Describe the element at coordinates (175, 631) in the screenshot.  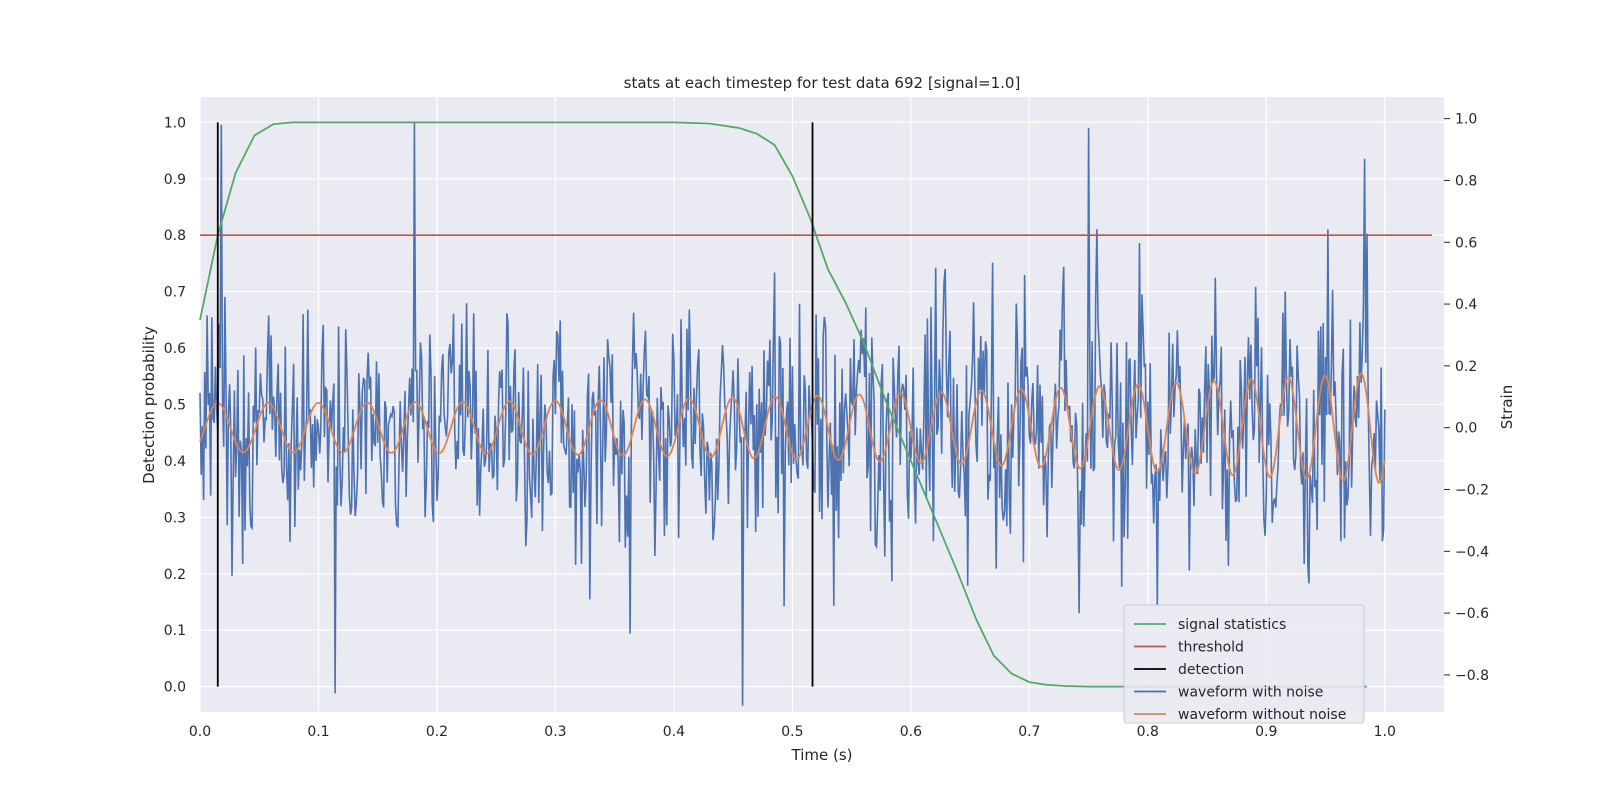
I see `y-left-tick-label: 0.1` at that location.